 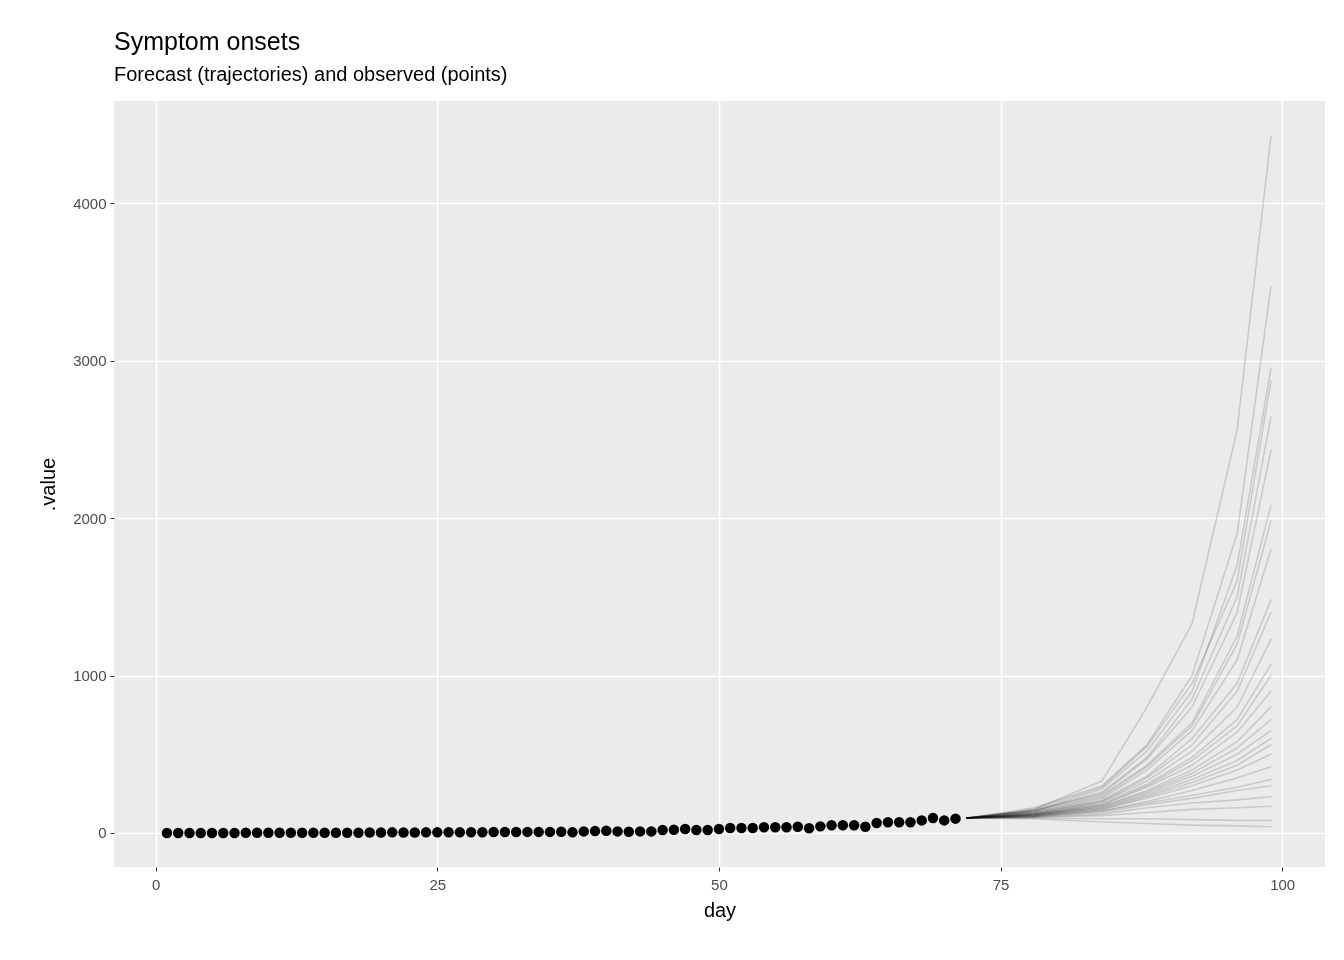 What do you see at coordinates (102, 833) in the screenshot?
I see `y-tick-label: 0` at bounding box center [102, 833].